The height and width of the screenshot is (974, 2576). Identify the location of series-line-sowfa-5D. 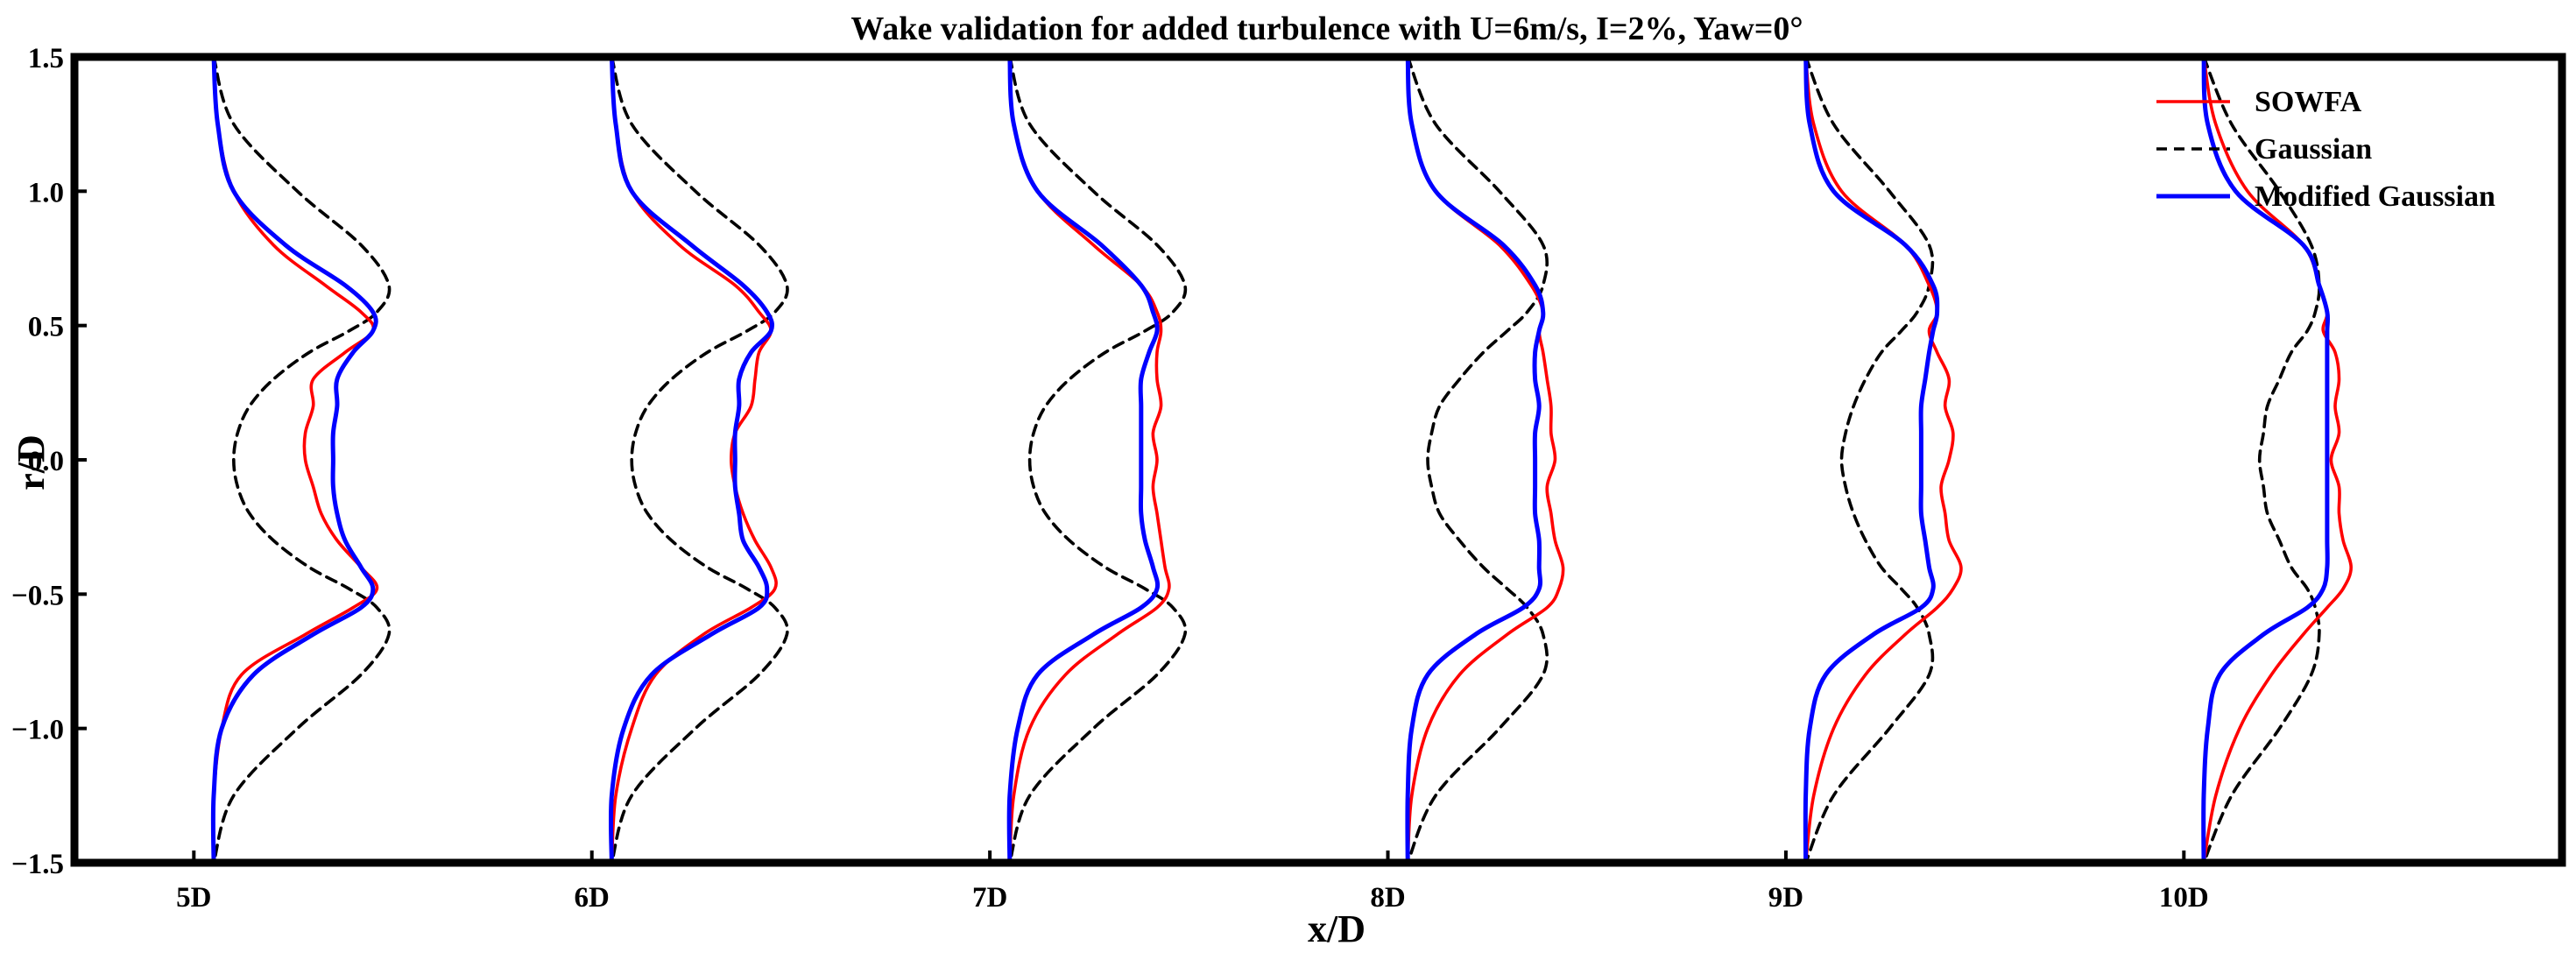
(295, 460).